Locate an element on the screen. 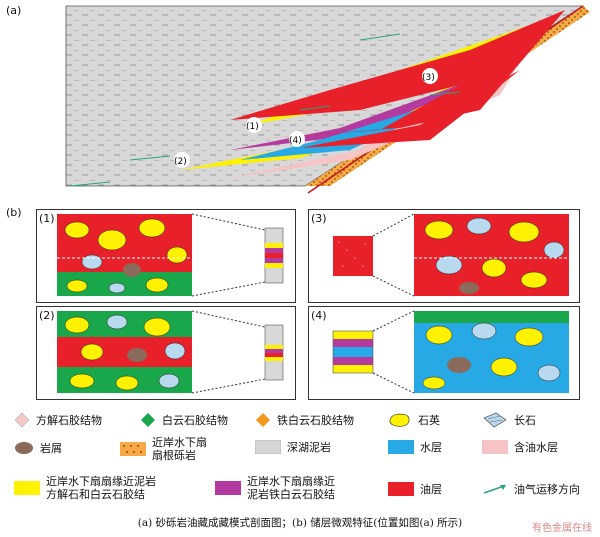 The image size is (600, 537). figure-caption: (a) 砂砾岩油藏成藏模式剖面图；(b) 储层微观特征(位置如图(a) 所示) is located at coordinates (300, 523).